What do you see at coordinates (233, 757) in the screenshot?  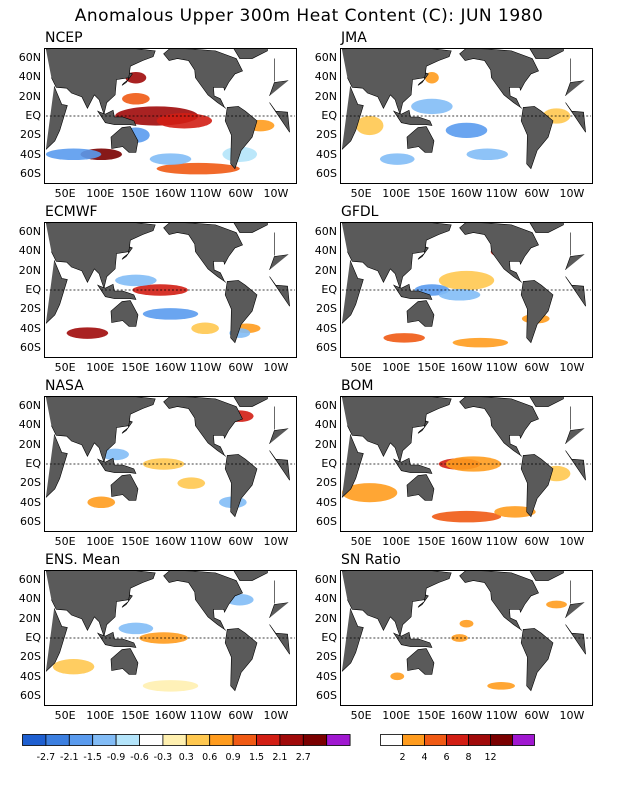 I see `colorbar-tick-label: 0.9` at bounding box center [233, 757].